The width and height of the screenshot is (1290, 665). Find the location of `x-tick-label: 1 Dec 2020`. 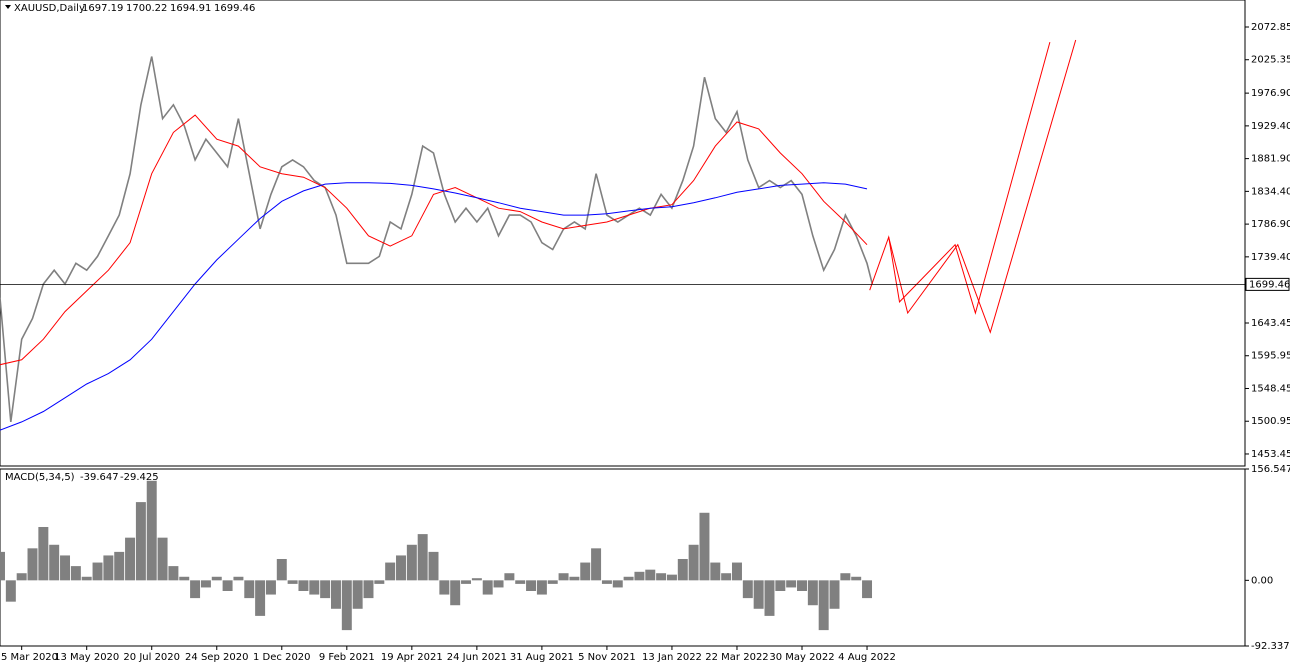

x-tick-label: 1 Dec 2020 is located at coordinates (282, 657).